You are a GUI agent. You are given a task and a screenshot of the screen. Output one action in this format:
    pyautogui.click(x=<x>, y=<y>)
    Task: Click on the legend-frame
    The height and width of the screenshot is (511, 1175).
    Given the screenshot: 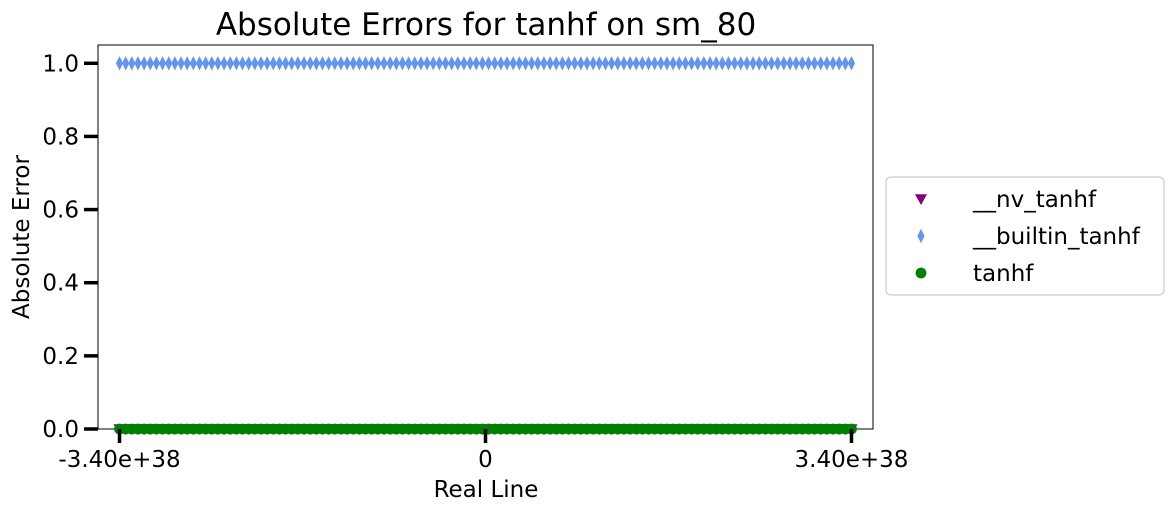 What is the action you would take?
    pyautogui.click(x=1025, y=236)
    